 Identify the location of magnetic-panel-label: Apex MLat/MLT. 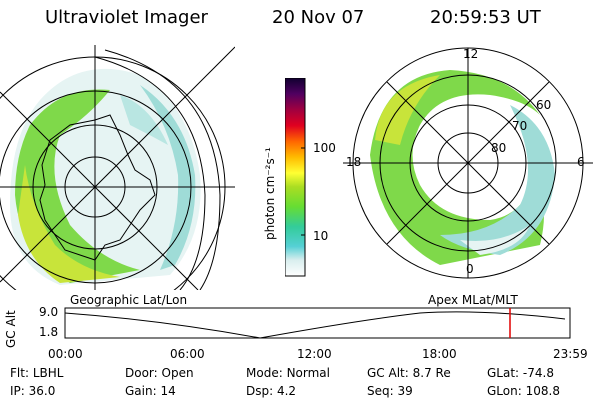
(473, 300).